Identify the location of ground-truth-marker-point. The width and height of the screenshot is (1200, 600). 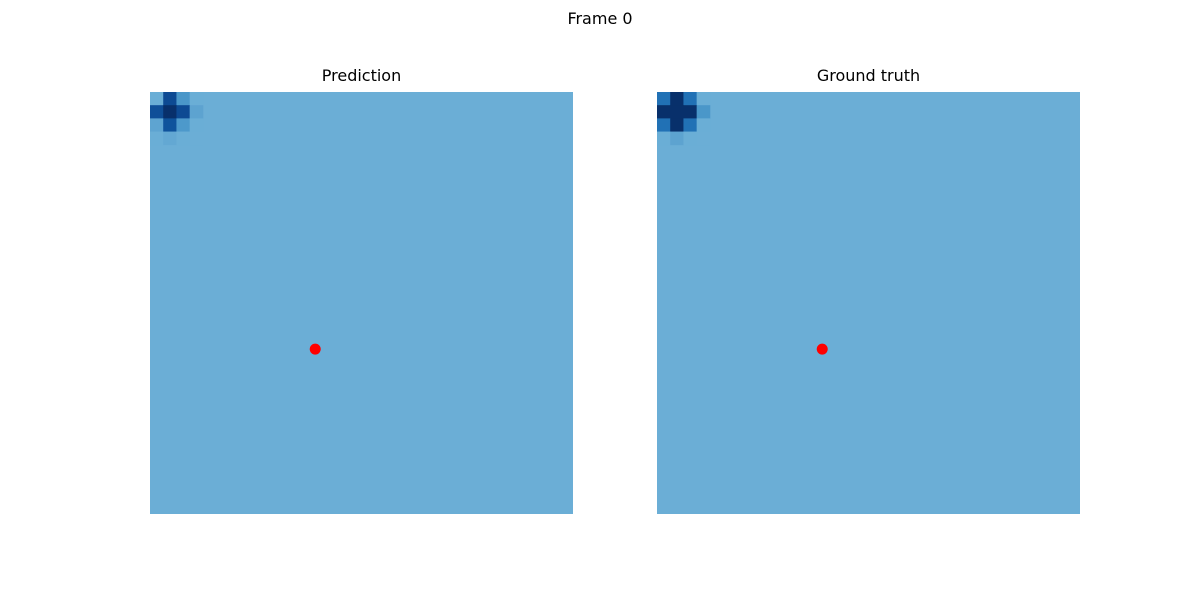
(822, 349).